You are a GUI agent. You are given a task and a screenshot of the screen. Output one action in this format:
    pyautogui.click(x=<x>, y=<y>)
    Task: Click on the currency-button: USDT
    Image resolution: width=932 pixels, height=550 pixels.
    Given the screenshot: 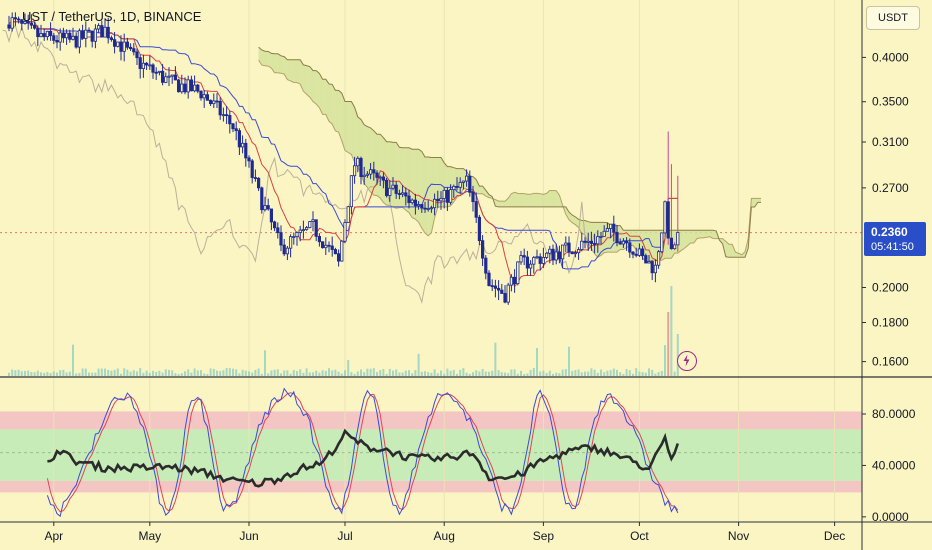 What is the action you would take?
    pyautogui.click(x=893, y=18)
    